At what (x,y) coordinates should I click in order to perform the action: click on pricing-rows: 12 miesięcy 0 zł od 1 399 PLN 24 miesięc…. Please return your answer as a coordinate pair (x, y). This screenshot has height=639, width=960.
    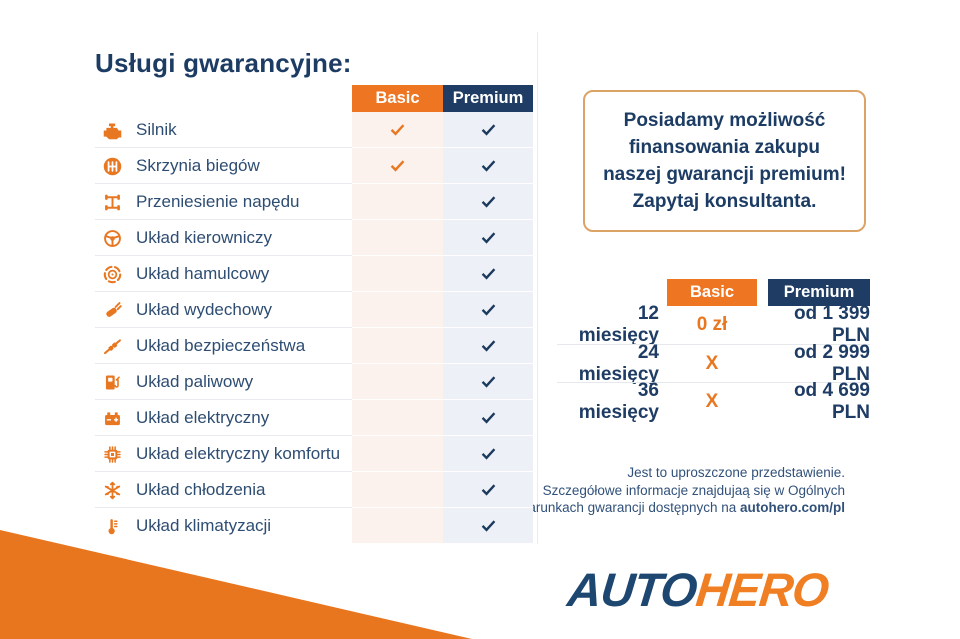
    Looking at the image, I should click on (713, 363).